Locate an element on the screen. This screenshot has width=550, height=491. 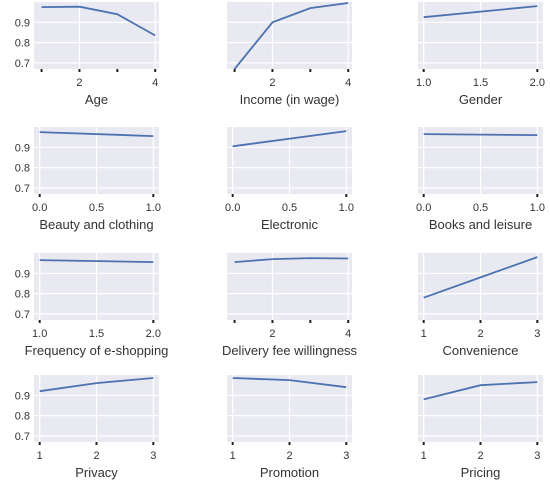
x-axis-label: Books and leisure is located at coordinates (480, 224).